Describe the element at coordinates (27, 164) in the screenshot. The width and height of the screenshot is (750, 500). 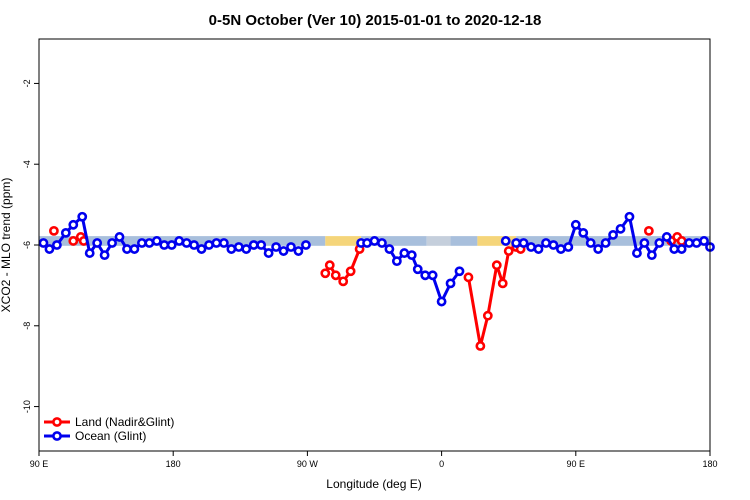
I see `y-tick-label-1: -4` at that location.